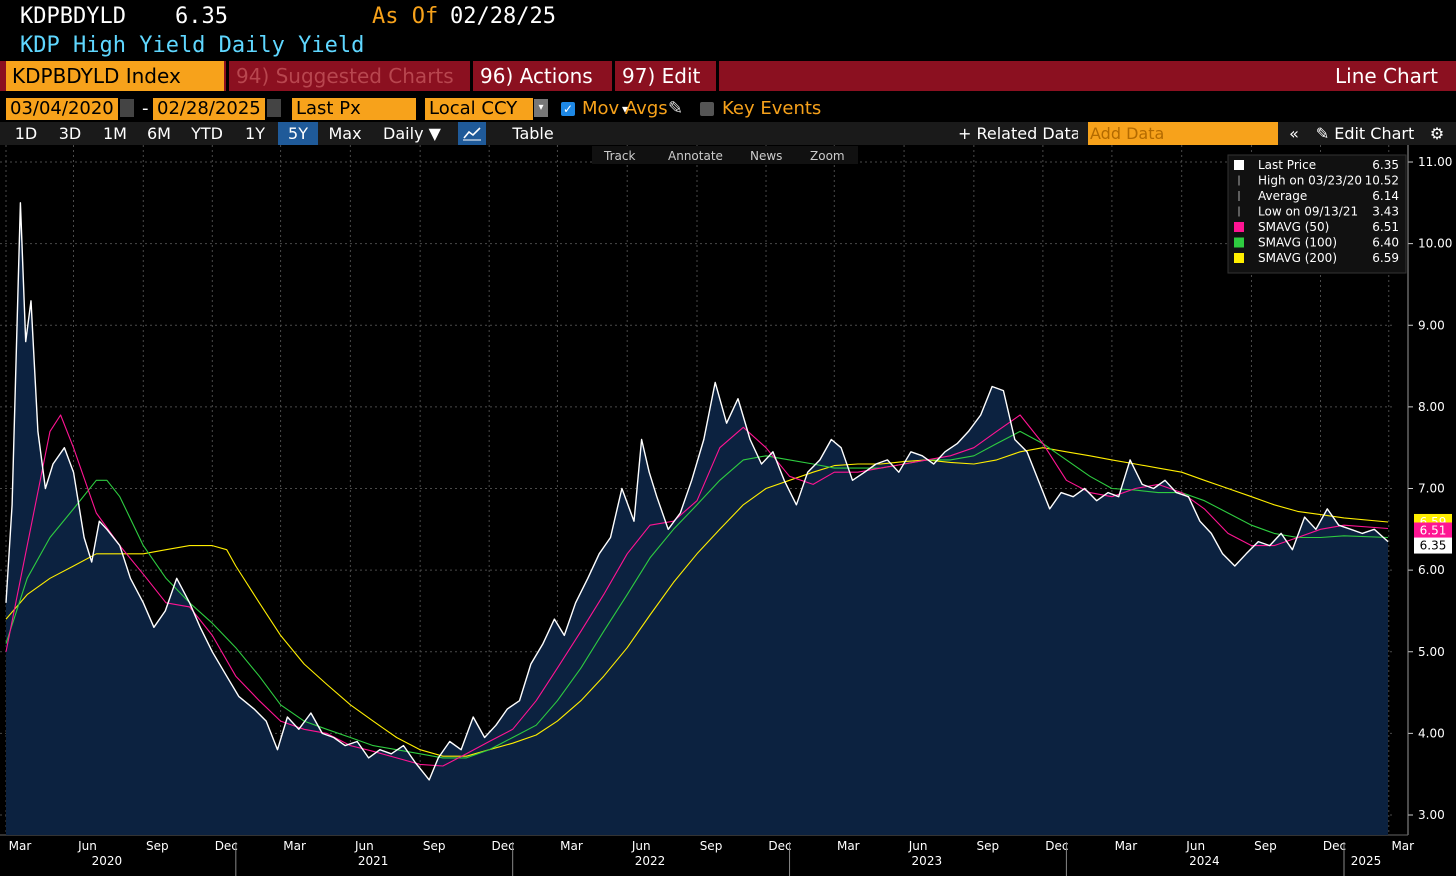 The width and height of the screenshot is (1456, 876). I want to click on edit-chart-button: ✎ Edit Chart, so click(1365, 133).